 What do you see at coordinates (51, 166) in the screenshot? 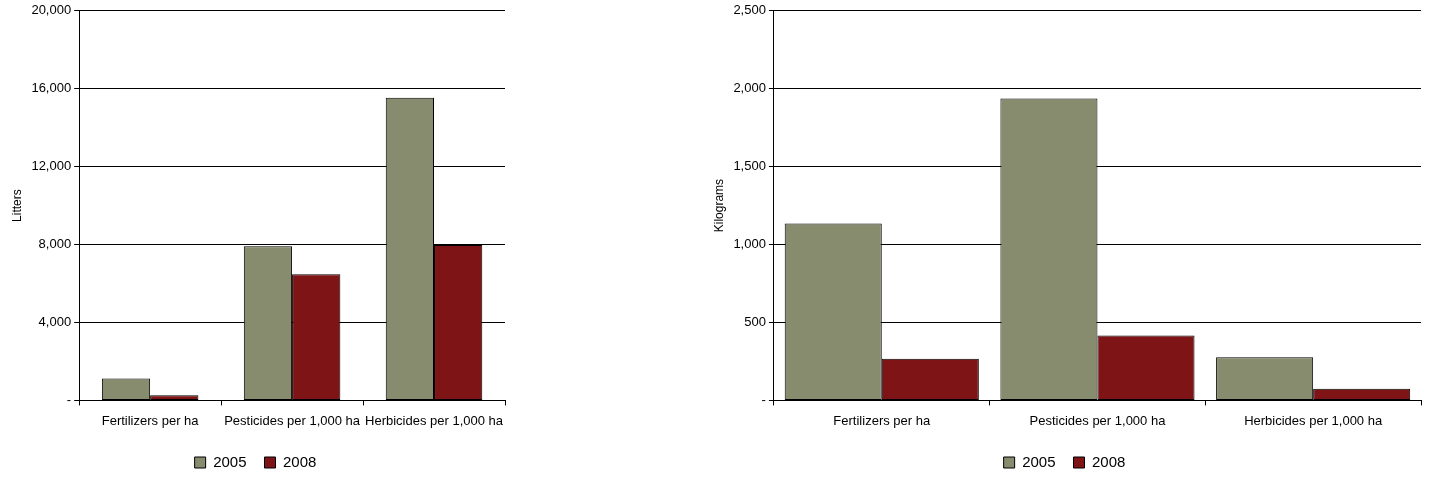
I see `y-tick-label: 12,000` at bounding box center [51, 166].